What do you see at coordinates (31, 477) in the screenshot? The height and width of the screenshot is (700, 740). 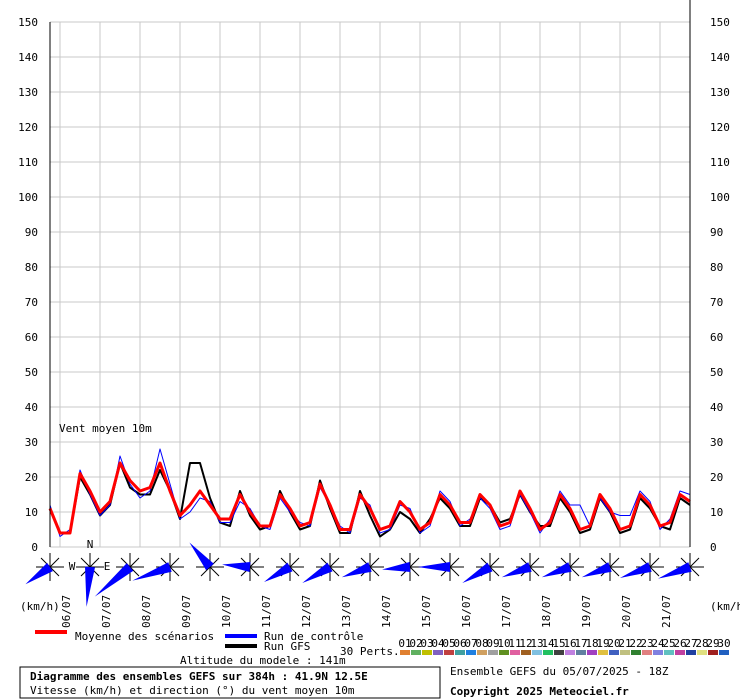 I see `y-tick-label: 20` at bounding box center [31, 477].